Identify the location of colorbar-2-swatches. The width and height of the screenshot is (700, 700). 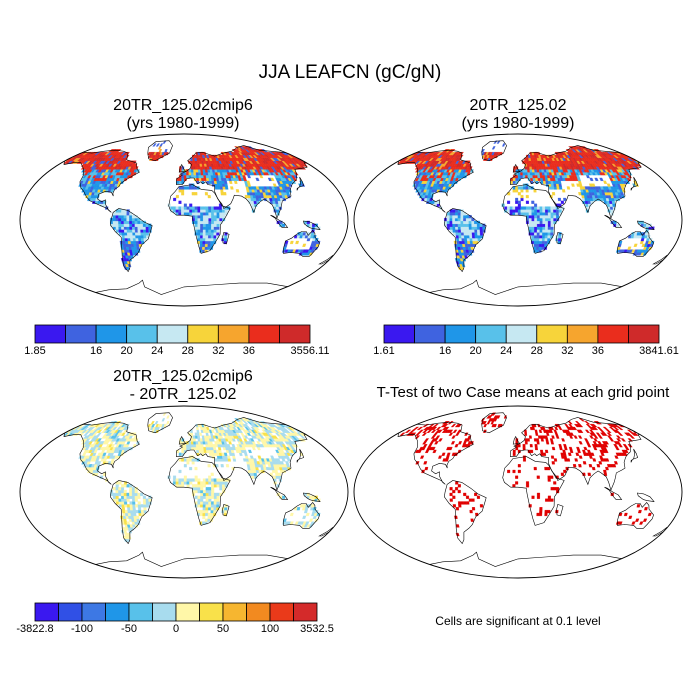
(521, 334).